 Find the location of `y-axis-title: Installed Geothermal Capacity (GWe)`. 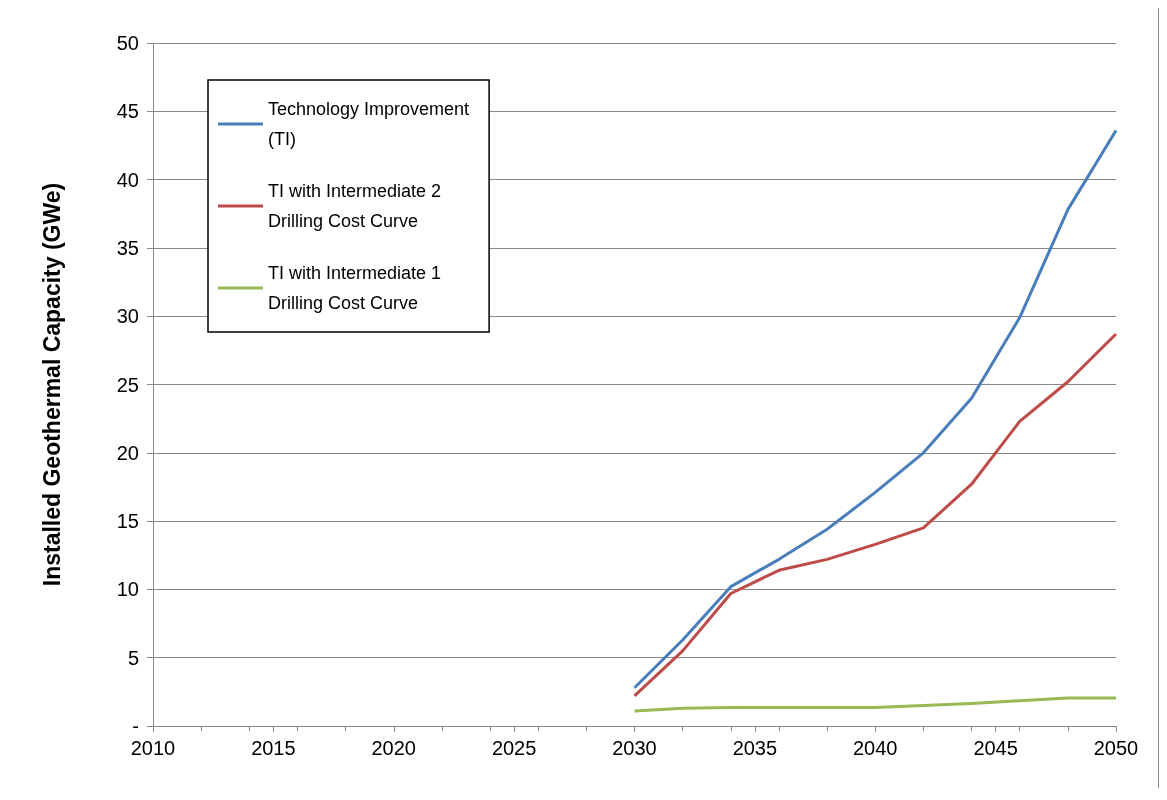

y-axis-title: Installed Geothermal Capacity (GWe) is located at coordinates (51, 384).